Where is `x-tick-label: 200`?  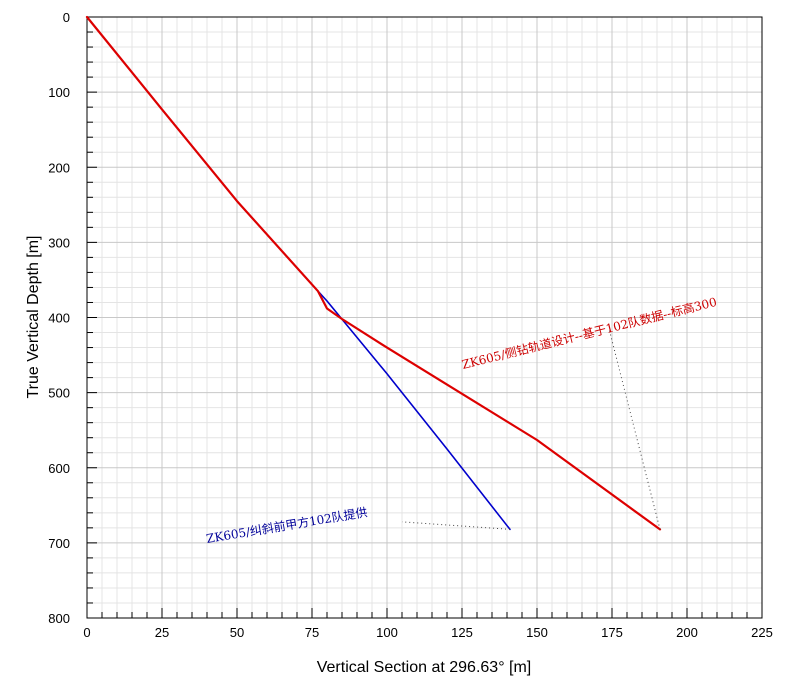
x-tick-label: 200 is located at coordinates (687, 632).